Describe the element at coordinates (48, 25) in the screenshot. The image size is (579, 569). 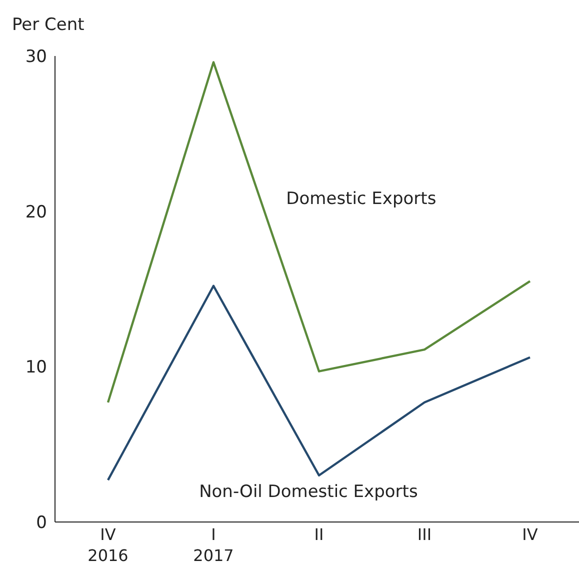
I see `y-axis-title: Per Cent` at that location.